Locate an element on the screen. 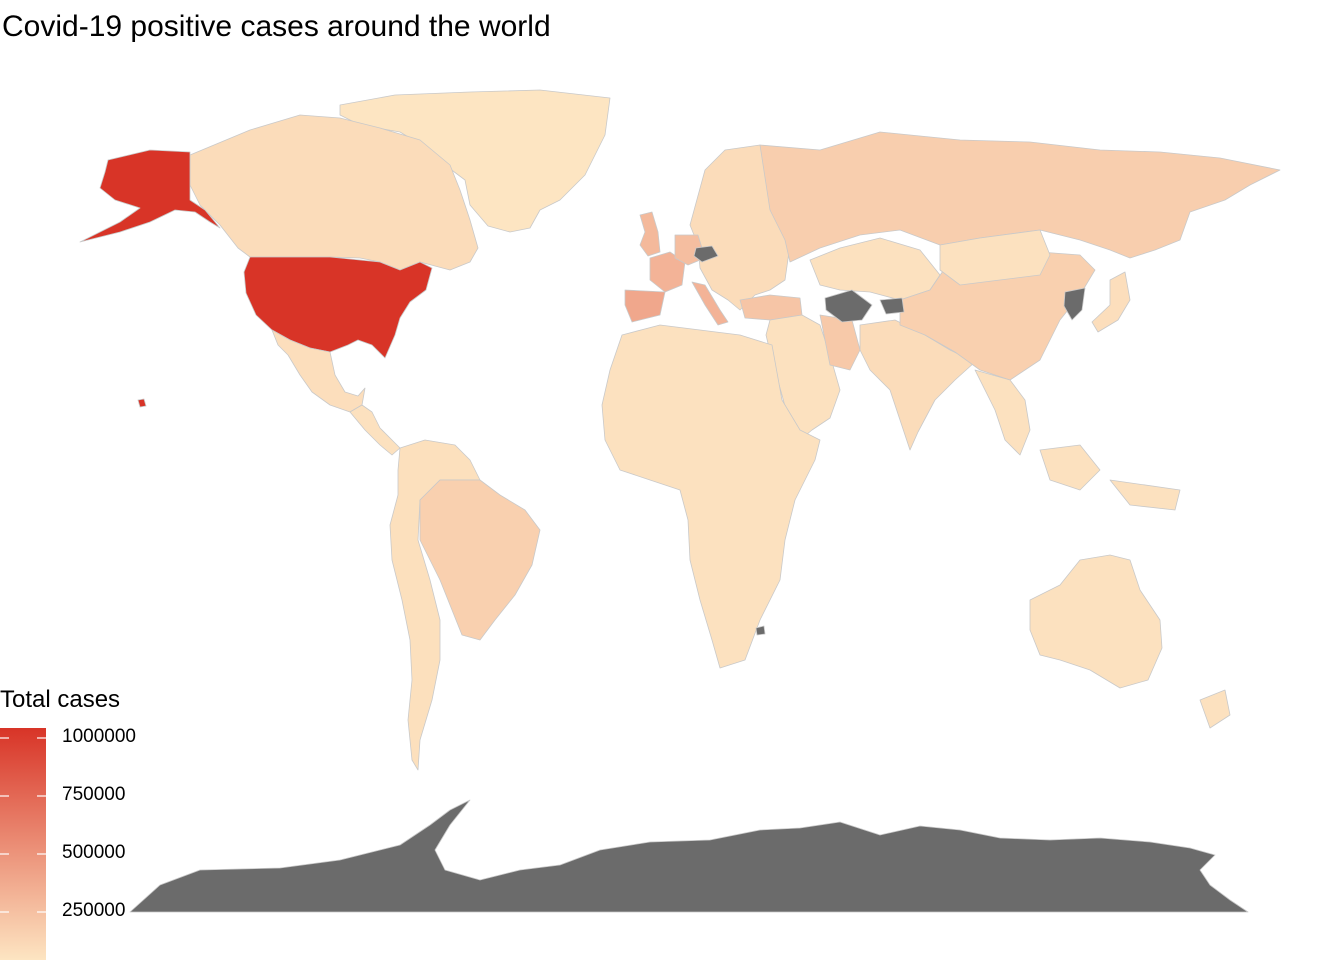 Image resolution: width=1344 pixels, height=960 pixels. legend-colorbar is located at coordinates (23, 844).